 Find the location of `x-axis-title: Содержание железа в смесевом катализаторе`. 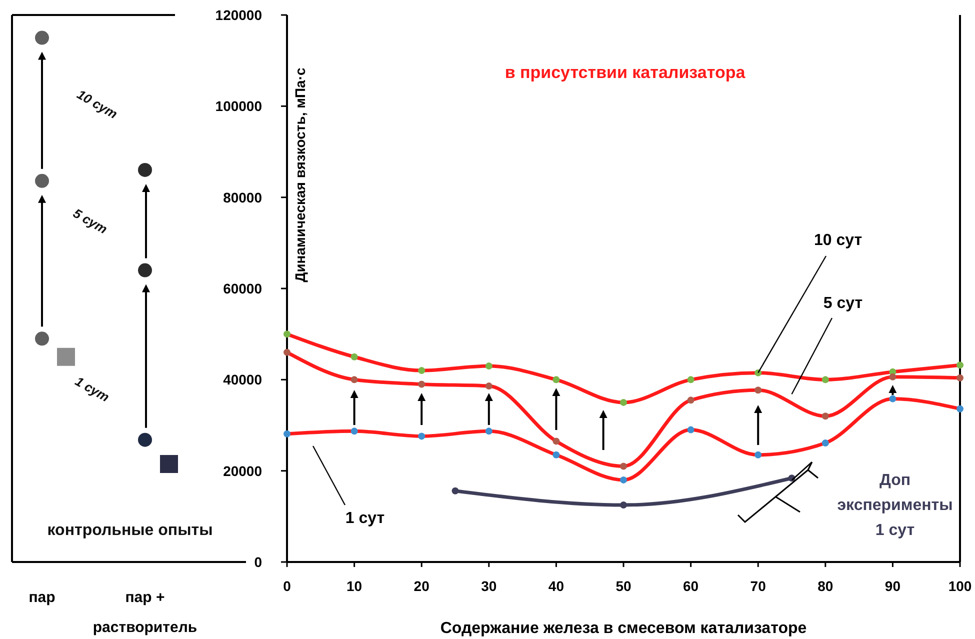

x-axis-title: Содержание железа в смесевом катализаторе is located at coordinates (623, 628).